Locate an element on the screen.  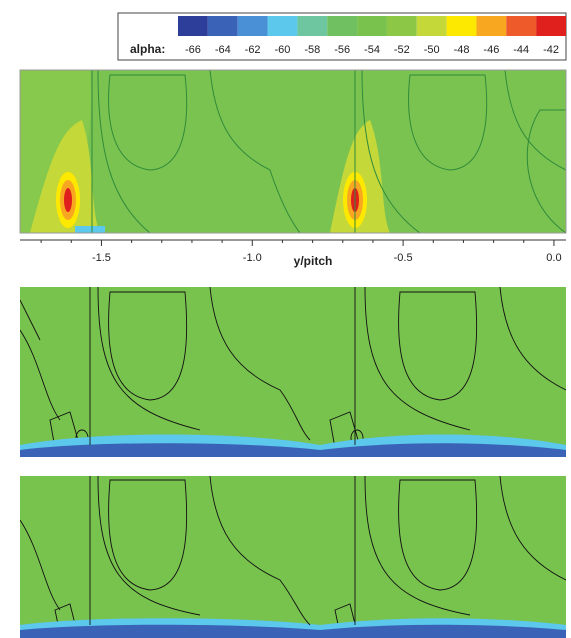
colorbar-tick-label: -66 is located at coordinates (193, 50).